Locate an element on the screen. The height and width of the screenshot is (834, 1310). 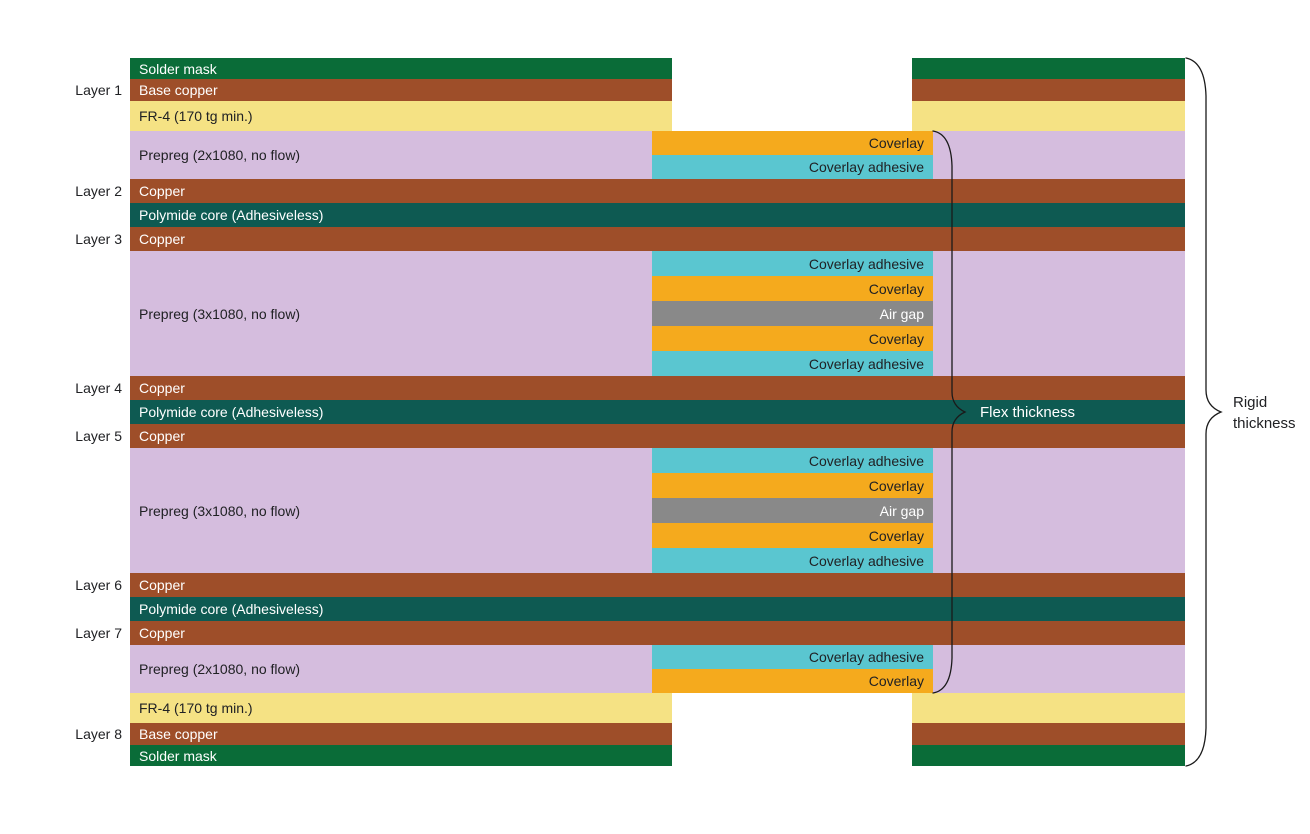
layer-number-label: Layer 8 is located at coordinates (98, 734).